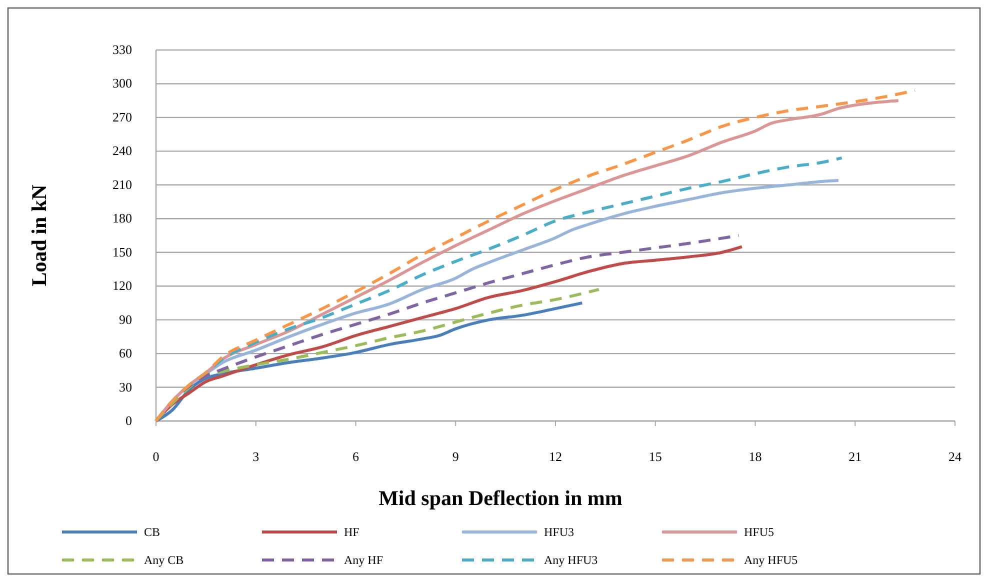 The height and width of the screenshot is (578, 988). I want to click on legend-label: HFU3, so click(559, 532).